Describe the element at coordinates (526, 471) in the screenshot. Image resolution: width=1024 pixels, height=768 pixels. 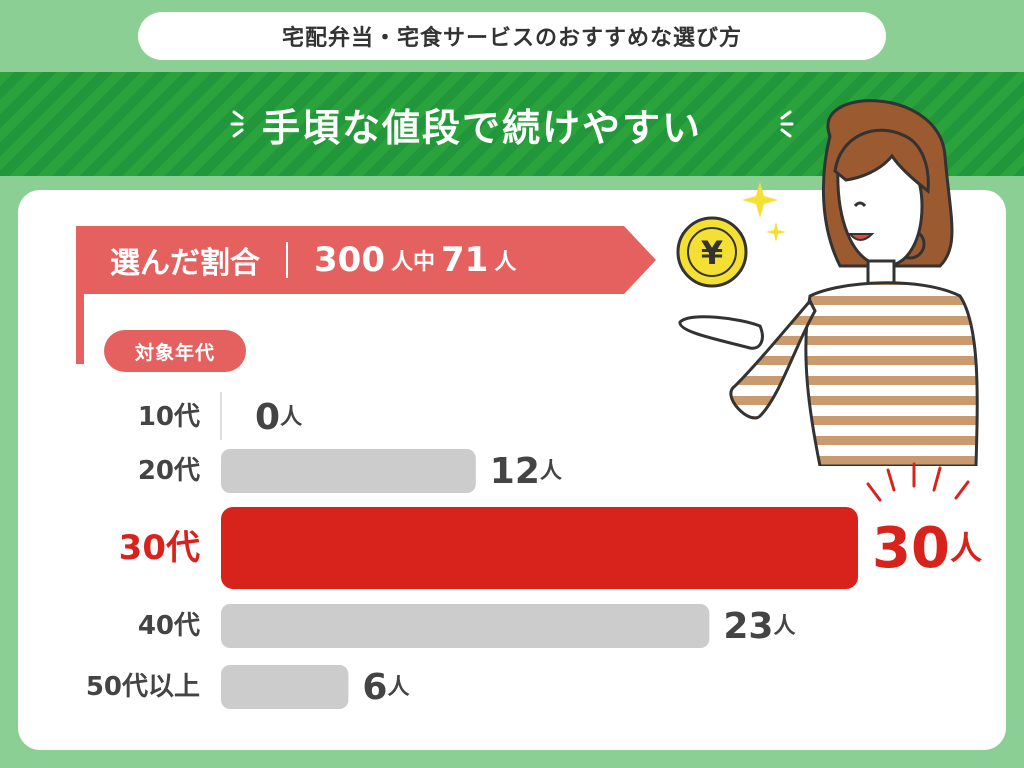
I see `value-label: 12人` at that location.